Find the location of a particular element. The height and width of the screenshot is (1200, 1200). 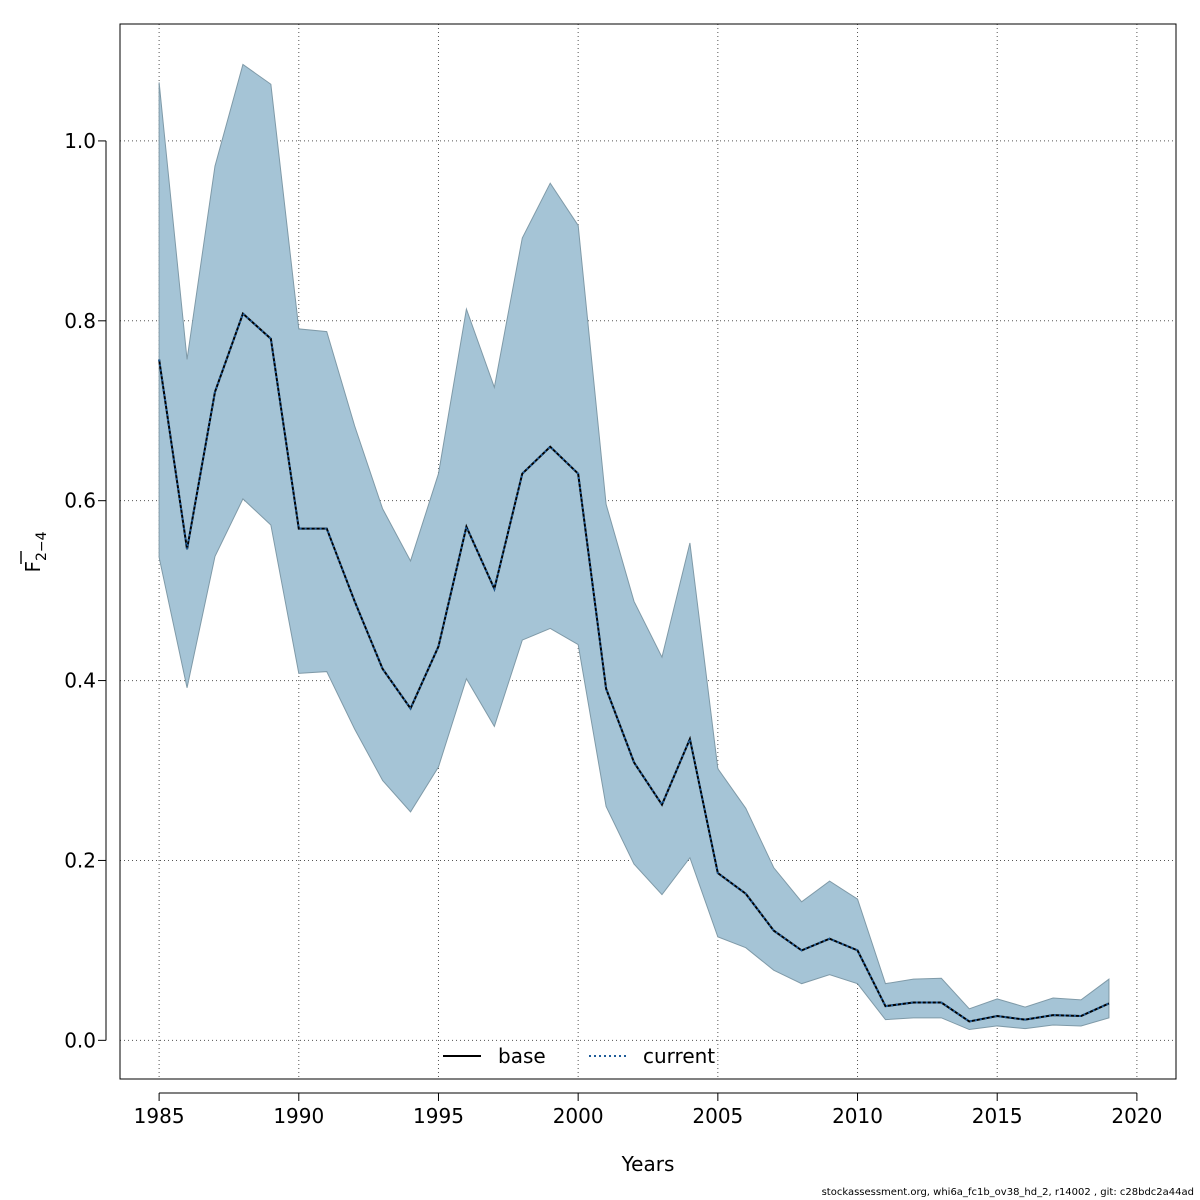

y-tick-label-0.6: 0.6 is located at coordinates (80, 501).